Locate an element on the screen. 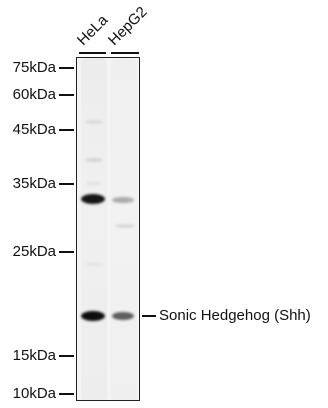 Image resolution: width=328 pixels, height=408 pixels. marker-label: 75kDa is located at coordinates (34, 67).